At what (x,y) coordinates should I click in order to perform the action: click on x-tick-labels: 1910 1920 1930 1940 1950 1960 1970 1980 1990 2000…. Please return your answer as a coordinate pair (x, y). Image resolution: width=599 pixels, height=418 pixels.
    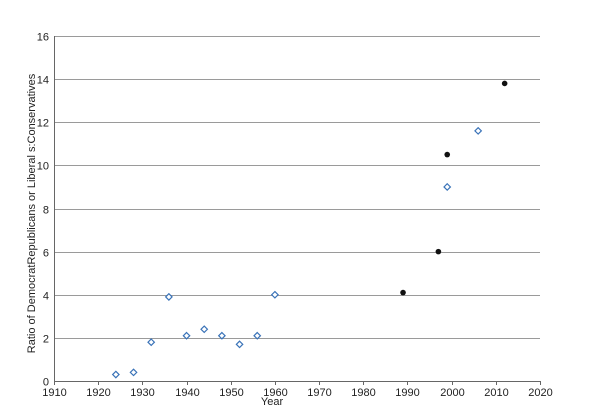
    Looking at the image, I should click on (297, 393).